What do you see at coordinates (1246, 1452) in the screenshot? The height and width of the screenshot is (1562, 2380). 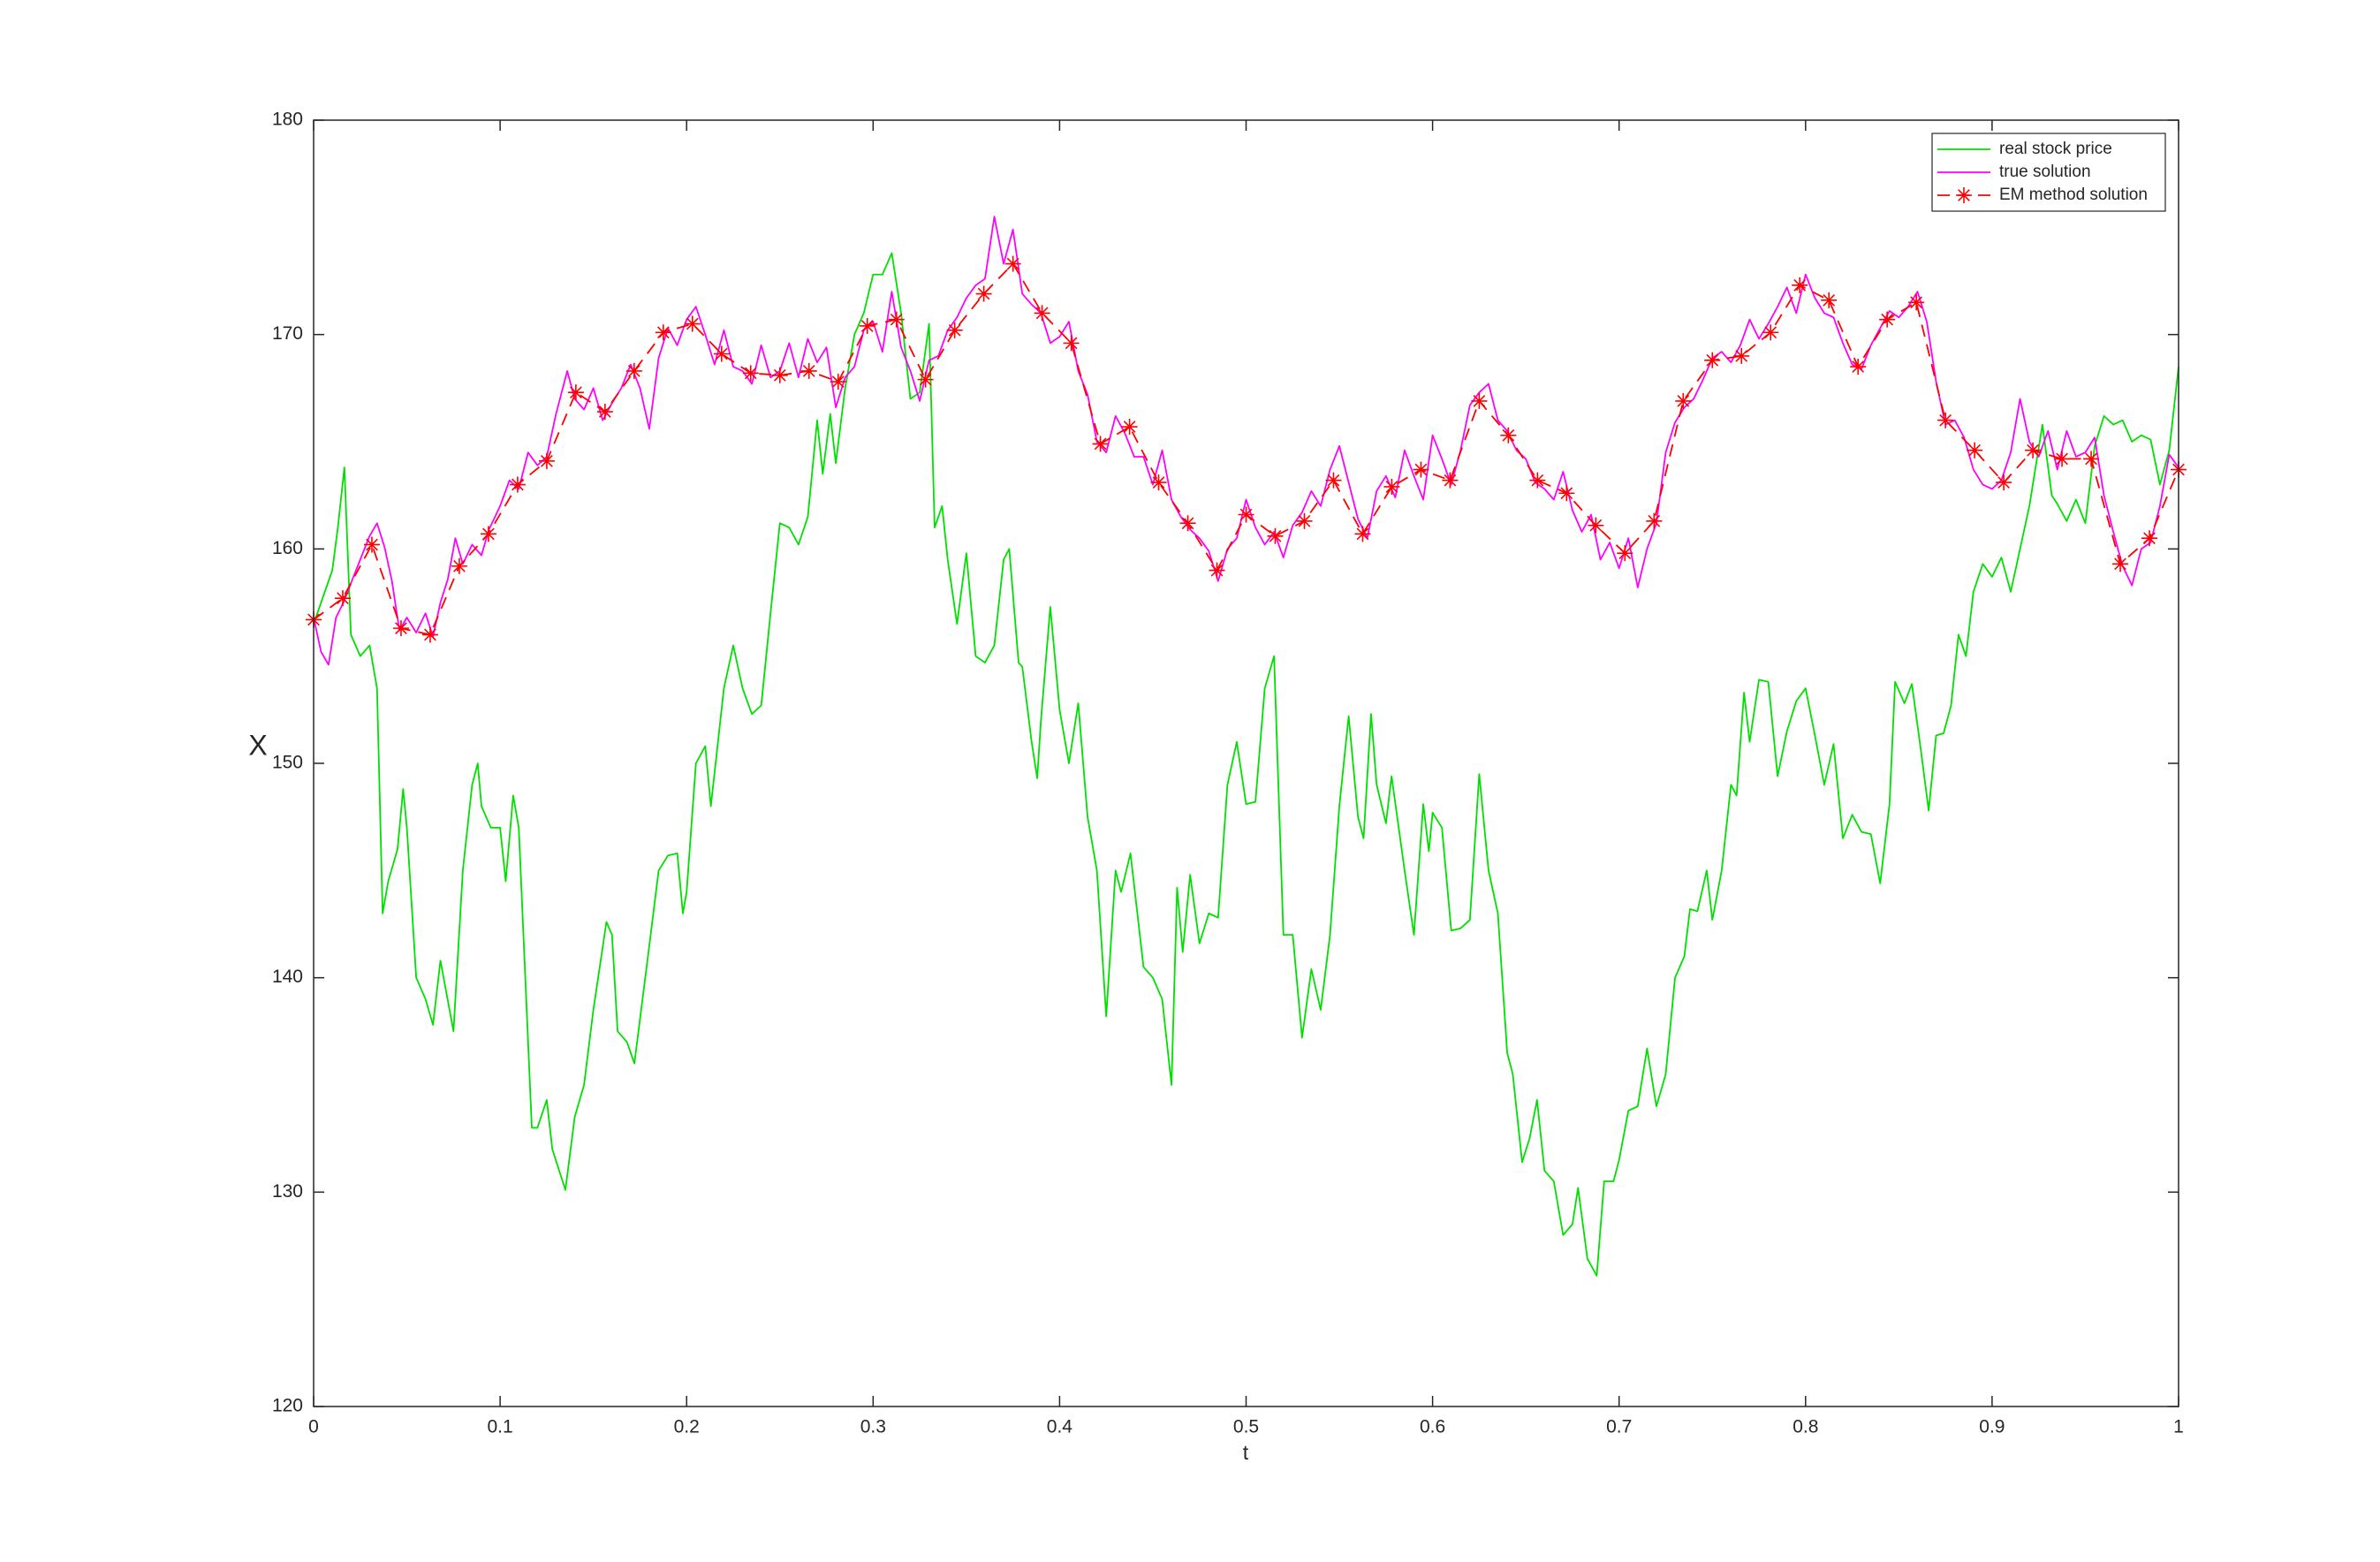 I see `x-axis-label: t` at bounding box center [1246, 1452].